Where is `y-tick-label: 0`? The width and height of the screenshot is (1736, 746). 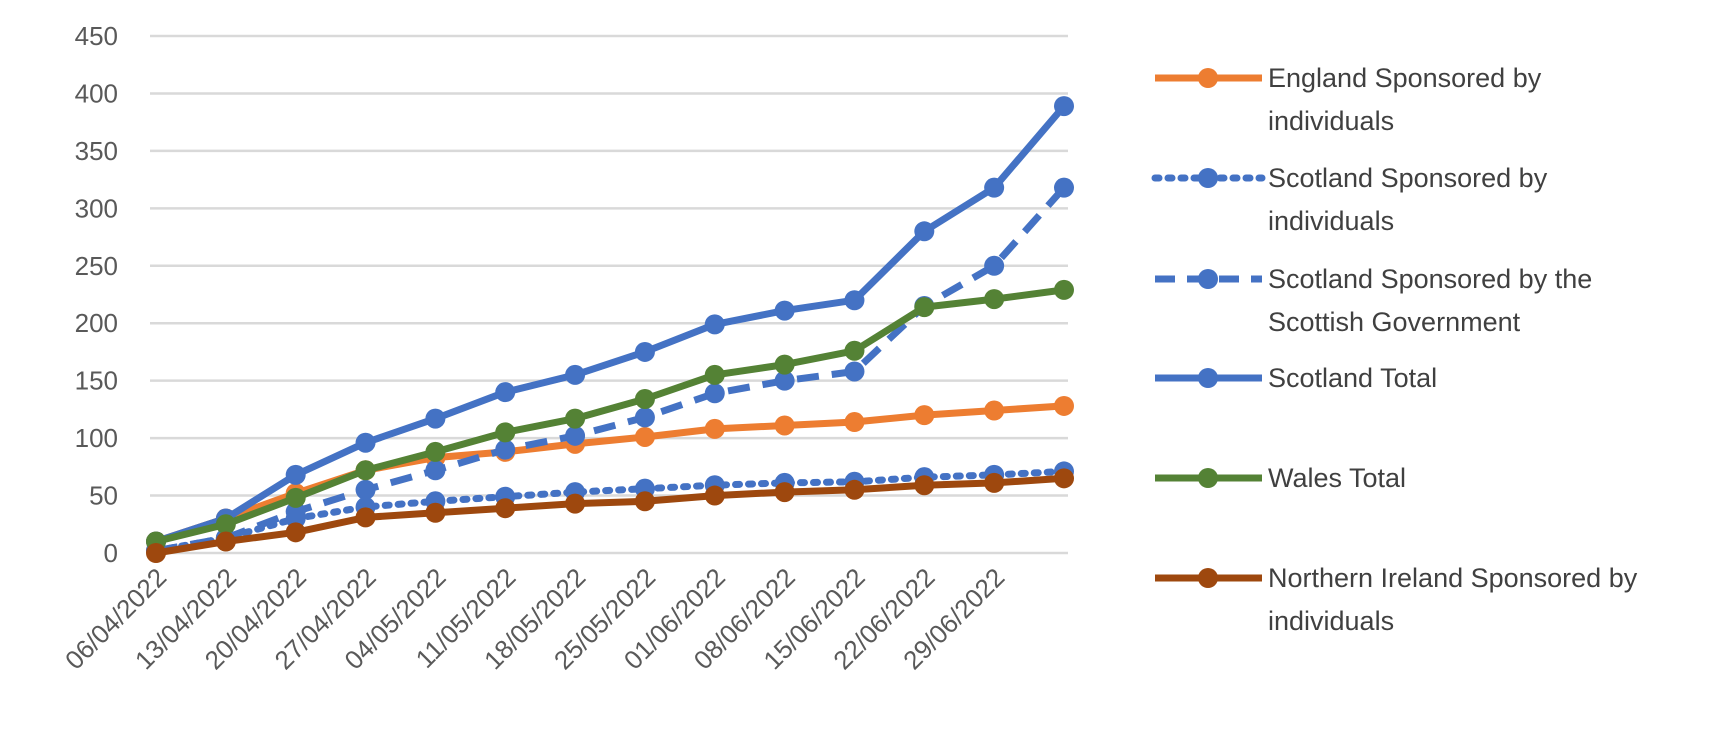 y-tick-label: 0 is located at coordinates (111, 553).